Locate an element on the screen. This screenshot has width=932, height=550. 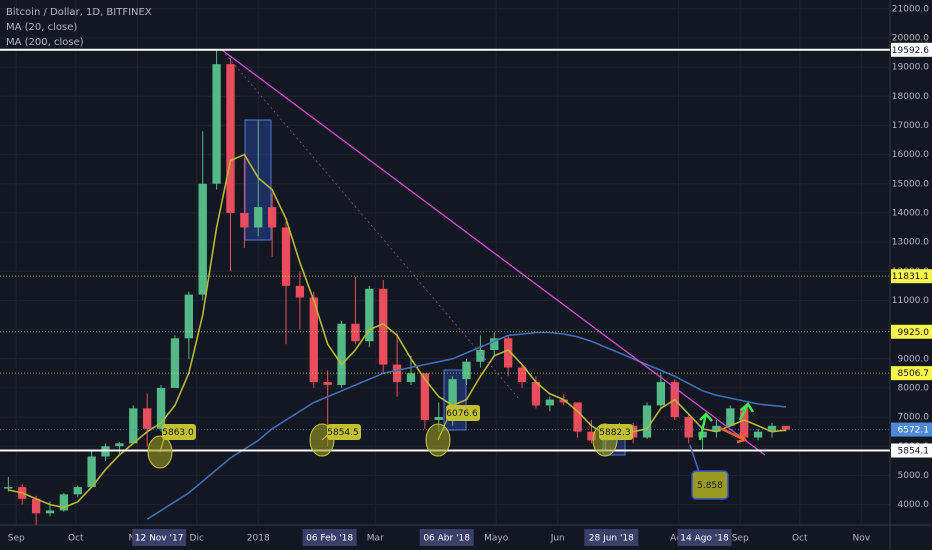
x-tick-label: Nov is located at coordinates (861, 539).